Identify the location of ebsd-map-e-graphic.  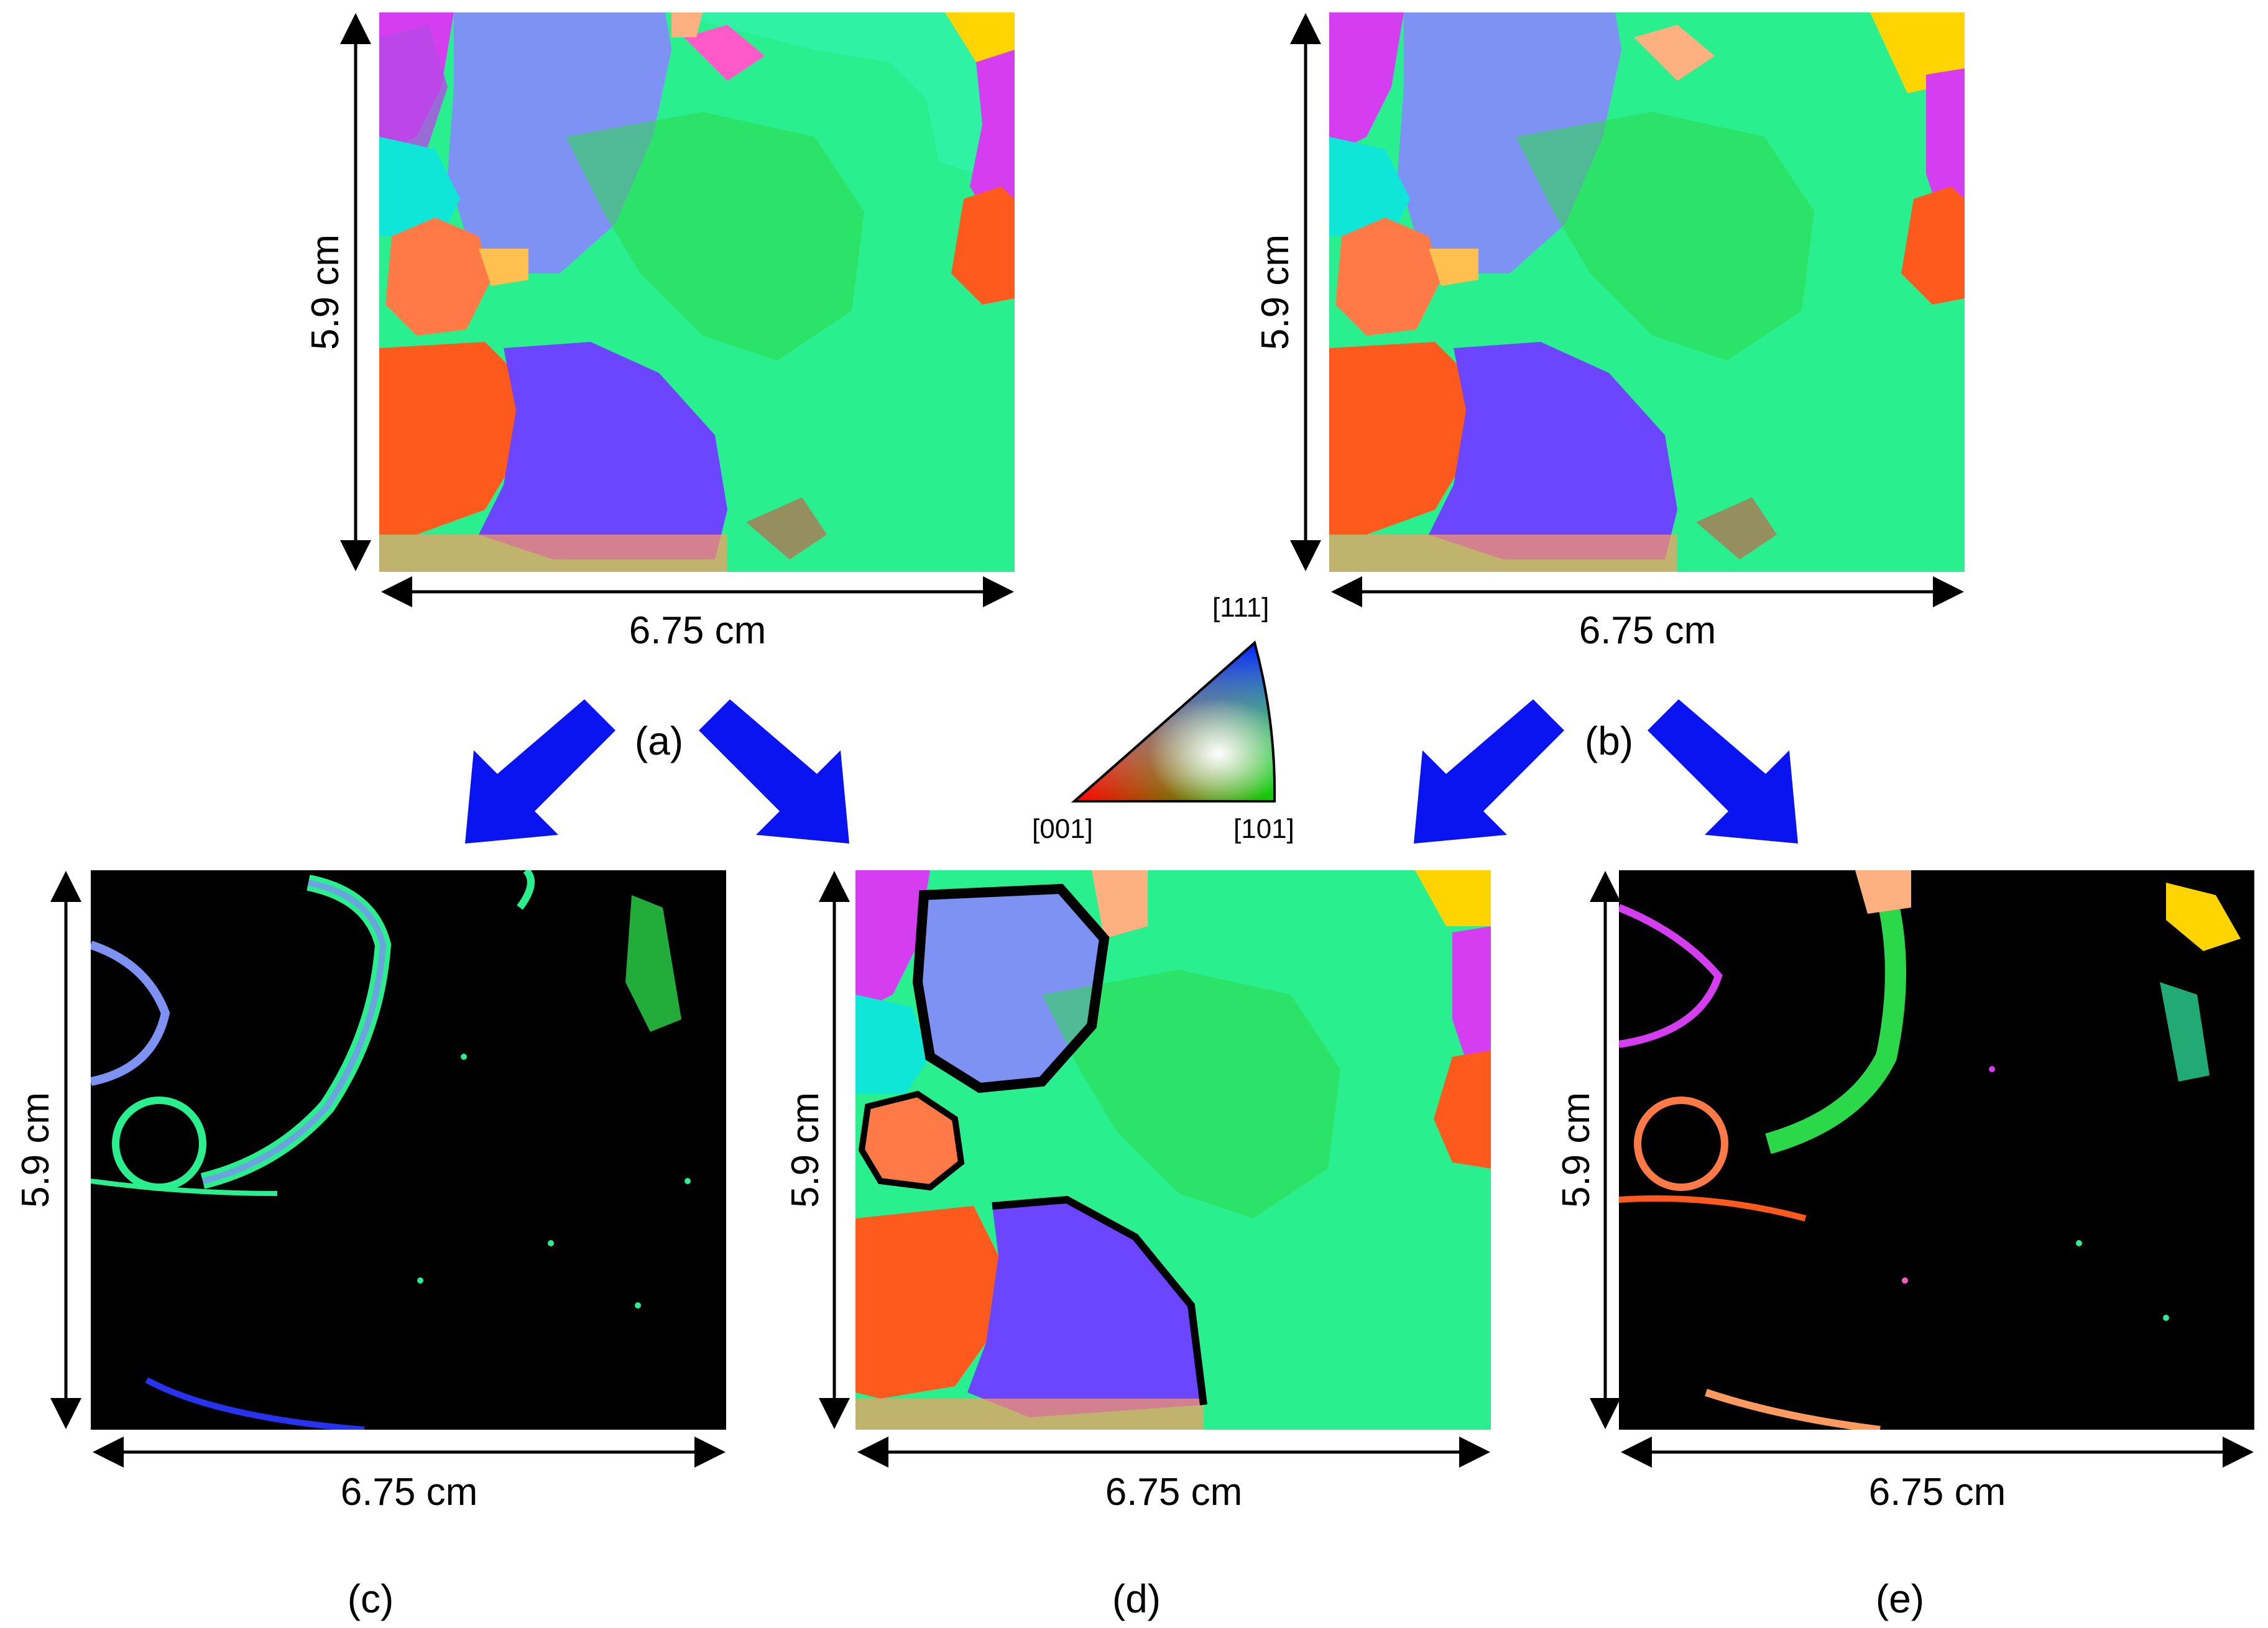
(1936, 1150).